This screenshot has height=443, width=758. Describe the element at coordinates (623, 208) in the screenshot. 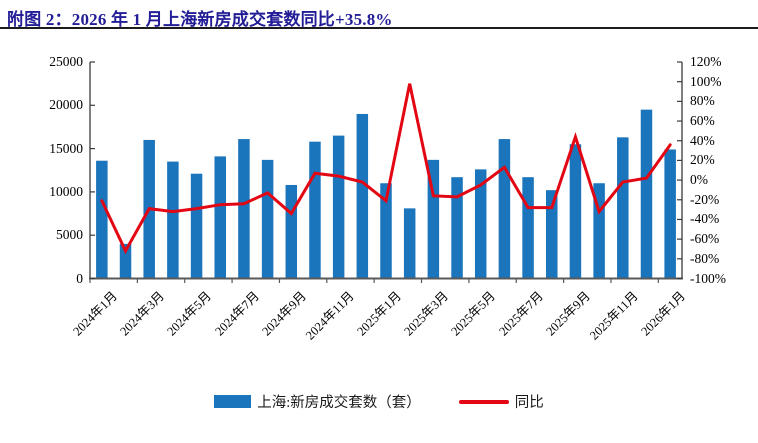

I see `bar-2025年11月` at that location.